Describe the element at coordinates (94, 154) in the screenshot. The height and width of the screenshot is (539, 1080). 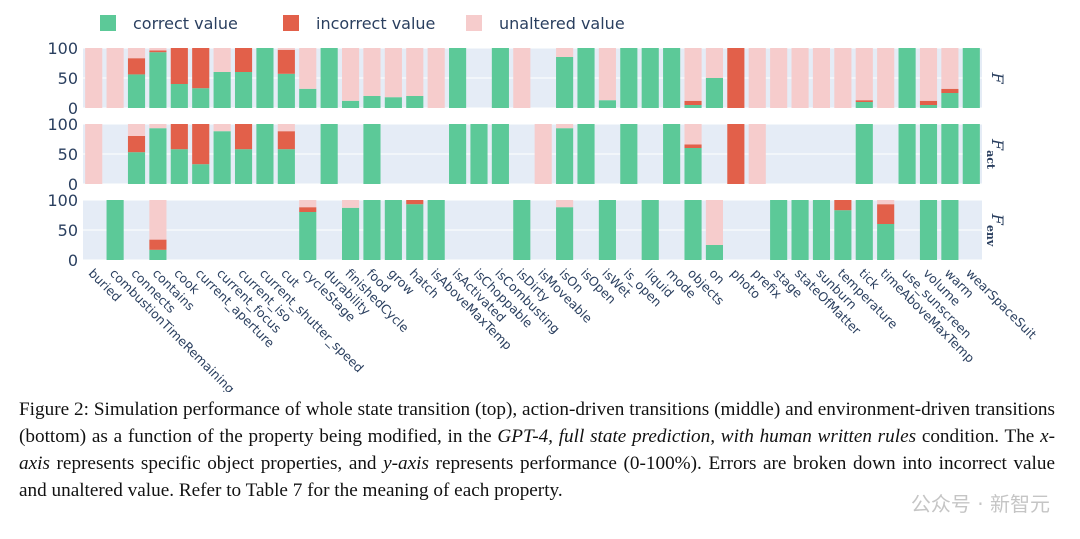
I see `bar-unaltered-buried` at that location.